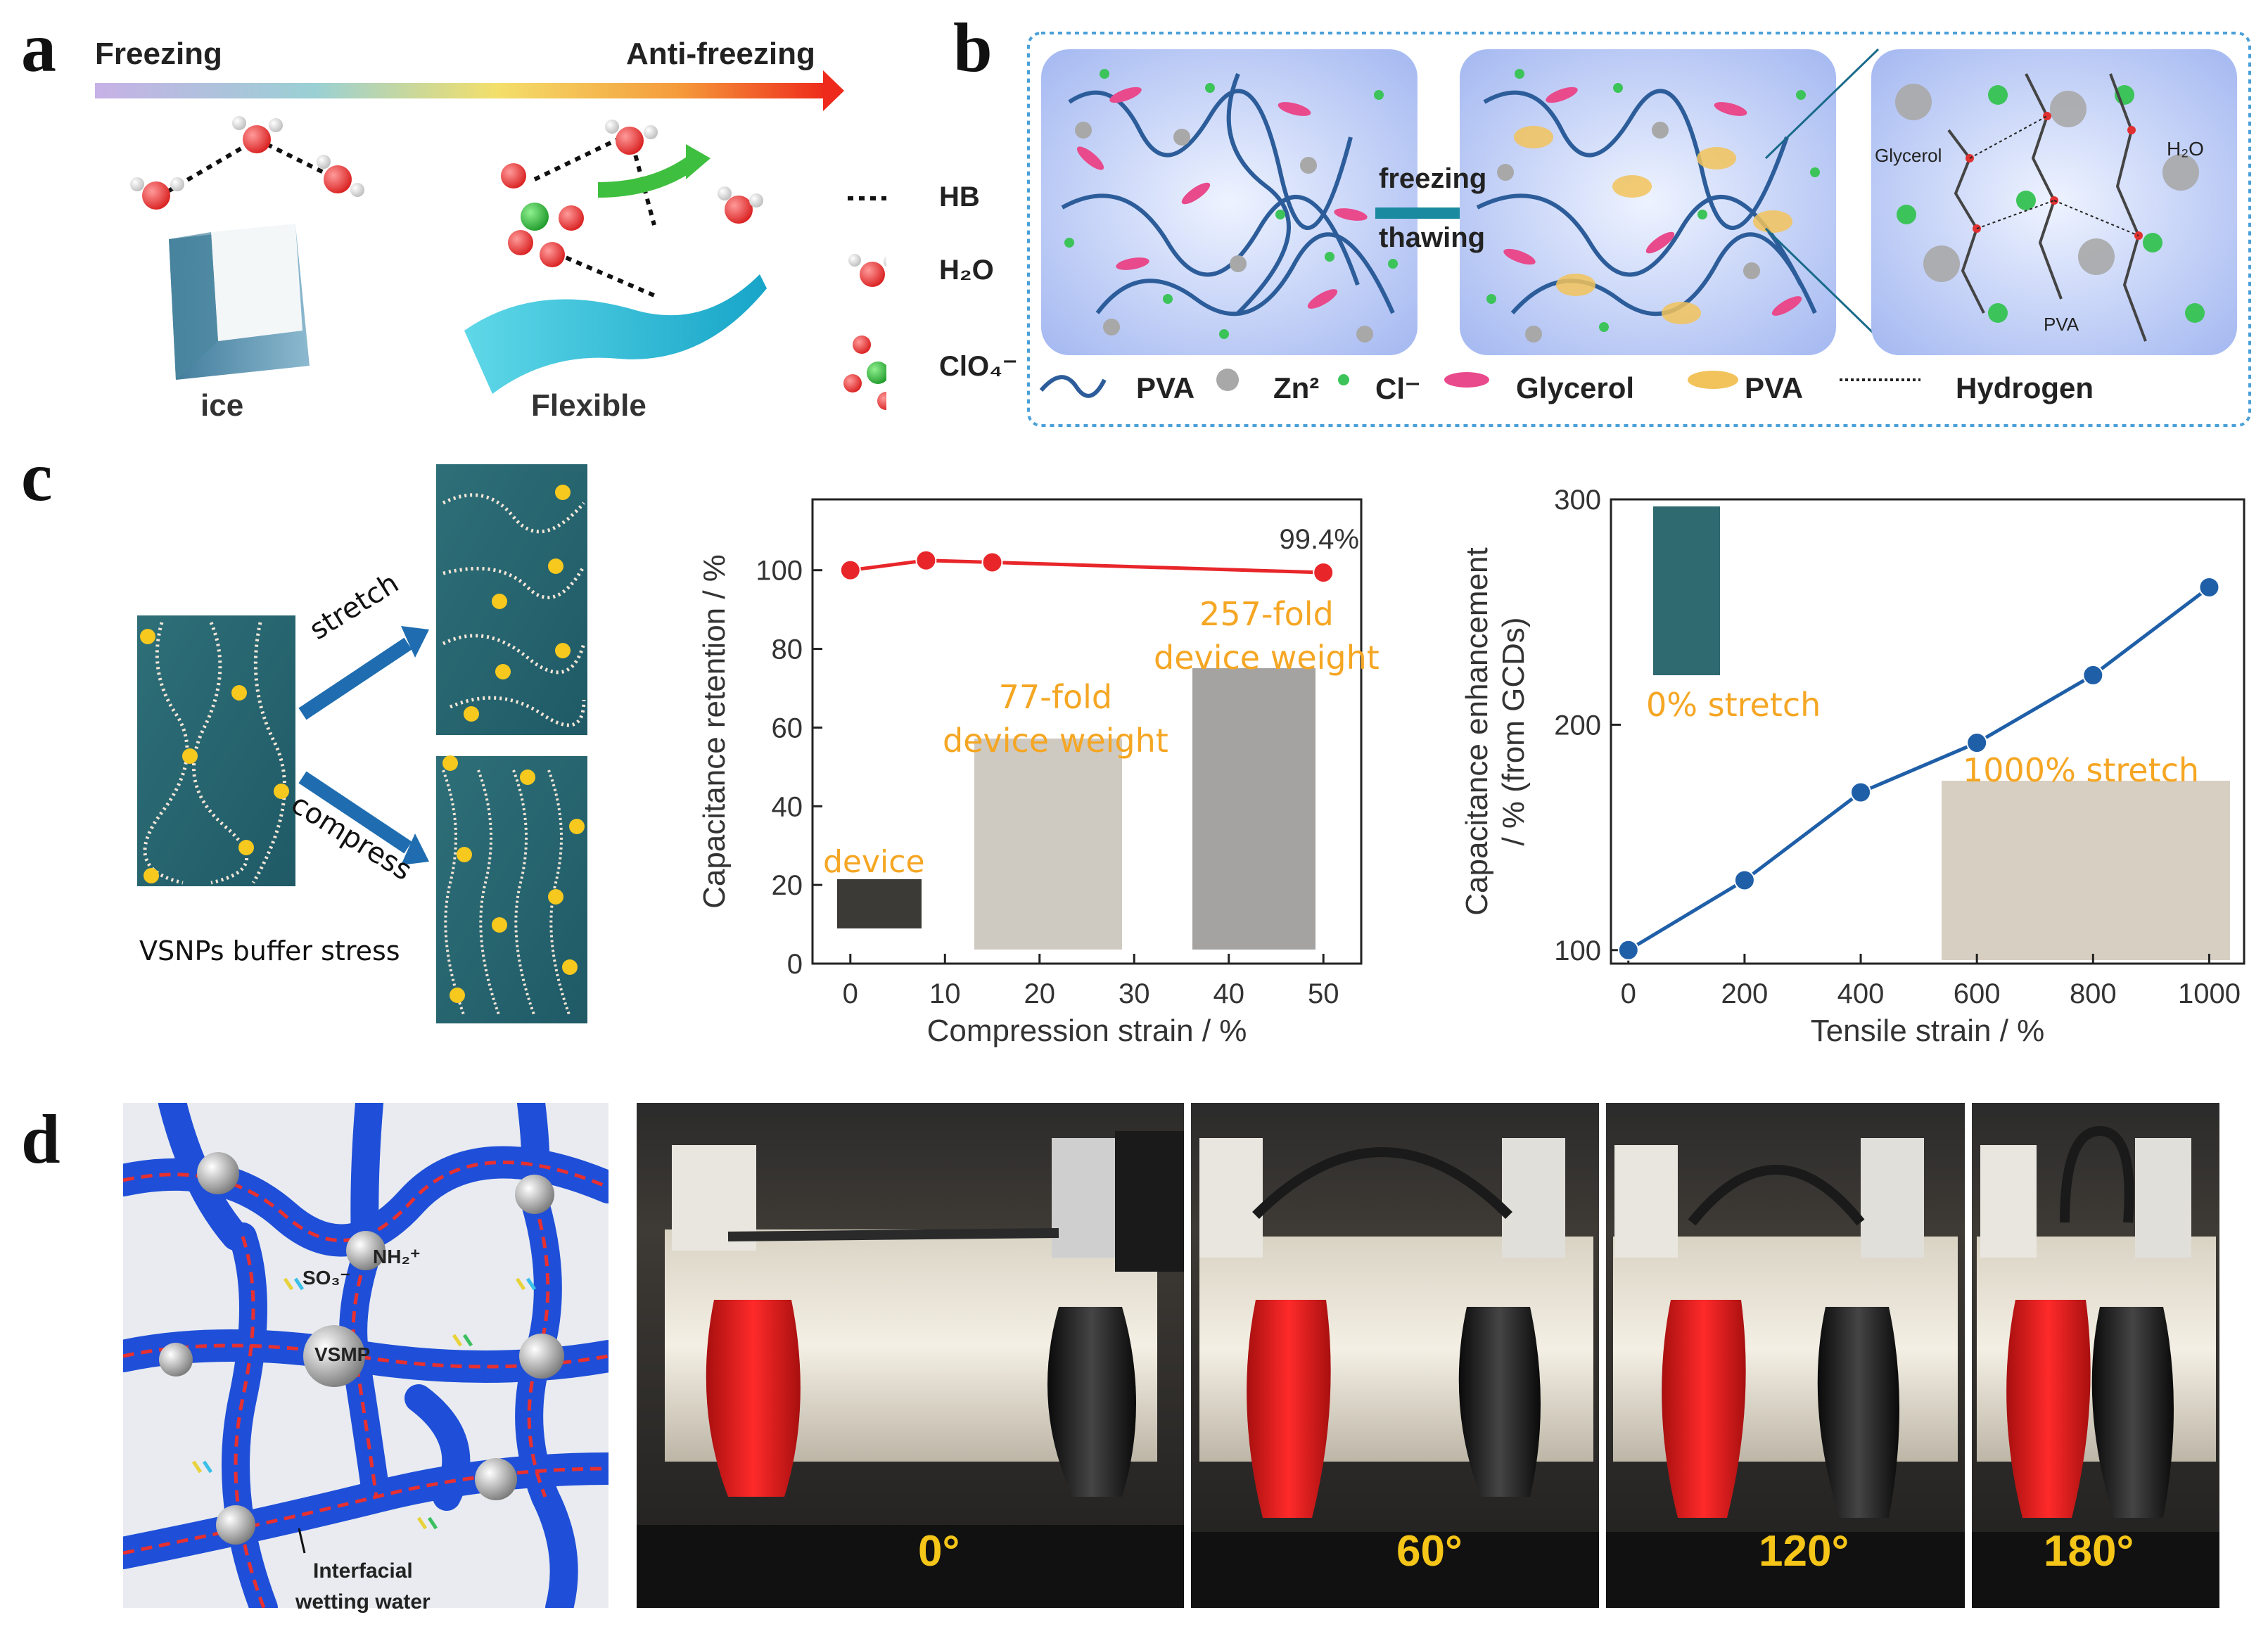 This screenshot has width=2268, height=1629. Describe the element at coordinates (1433, 237) in the screenshot. I see `thawing-step-label: thawing` at that location.